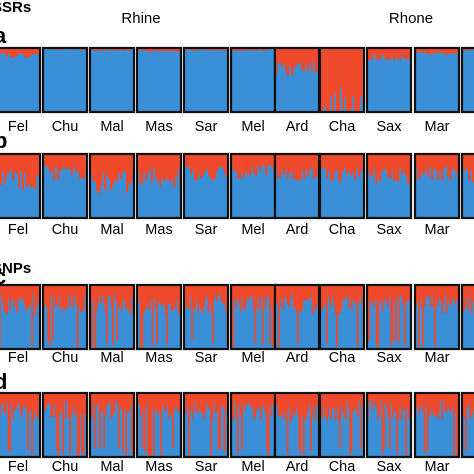 This screenshot has height=474, width=474. What do you see at coordinates (15, 8) in the screenshot?
I see `section-label-ssrs: SSRs` at bounding box center [15, 8].